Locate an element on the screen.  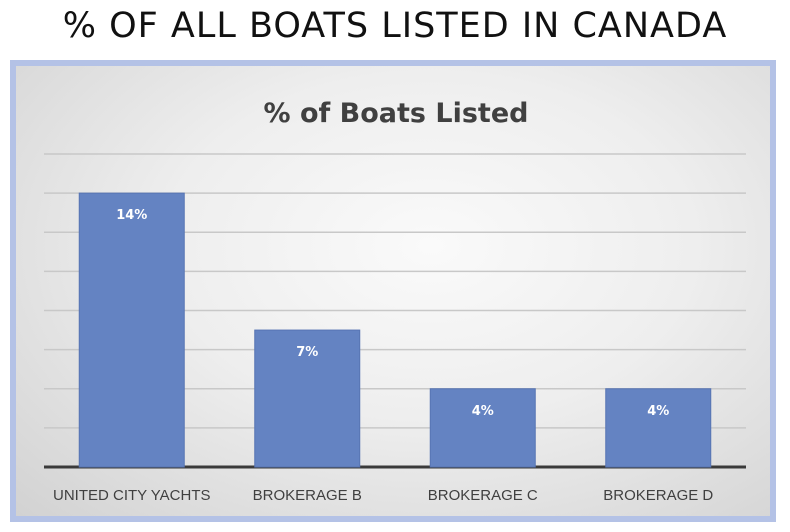
x-tick-label: BROKERAGE D is located at coordinates (658, 495).